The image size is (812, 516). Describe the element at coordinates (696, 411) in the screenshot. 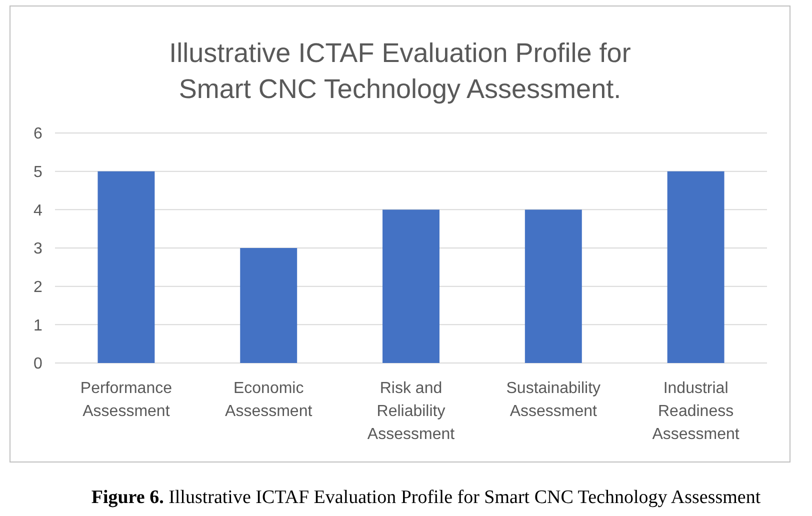

I see `x-tick-label: Industrial Readiness Assessment` at that location.